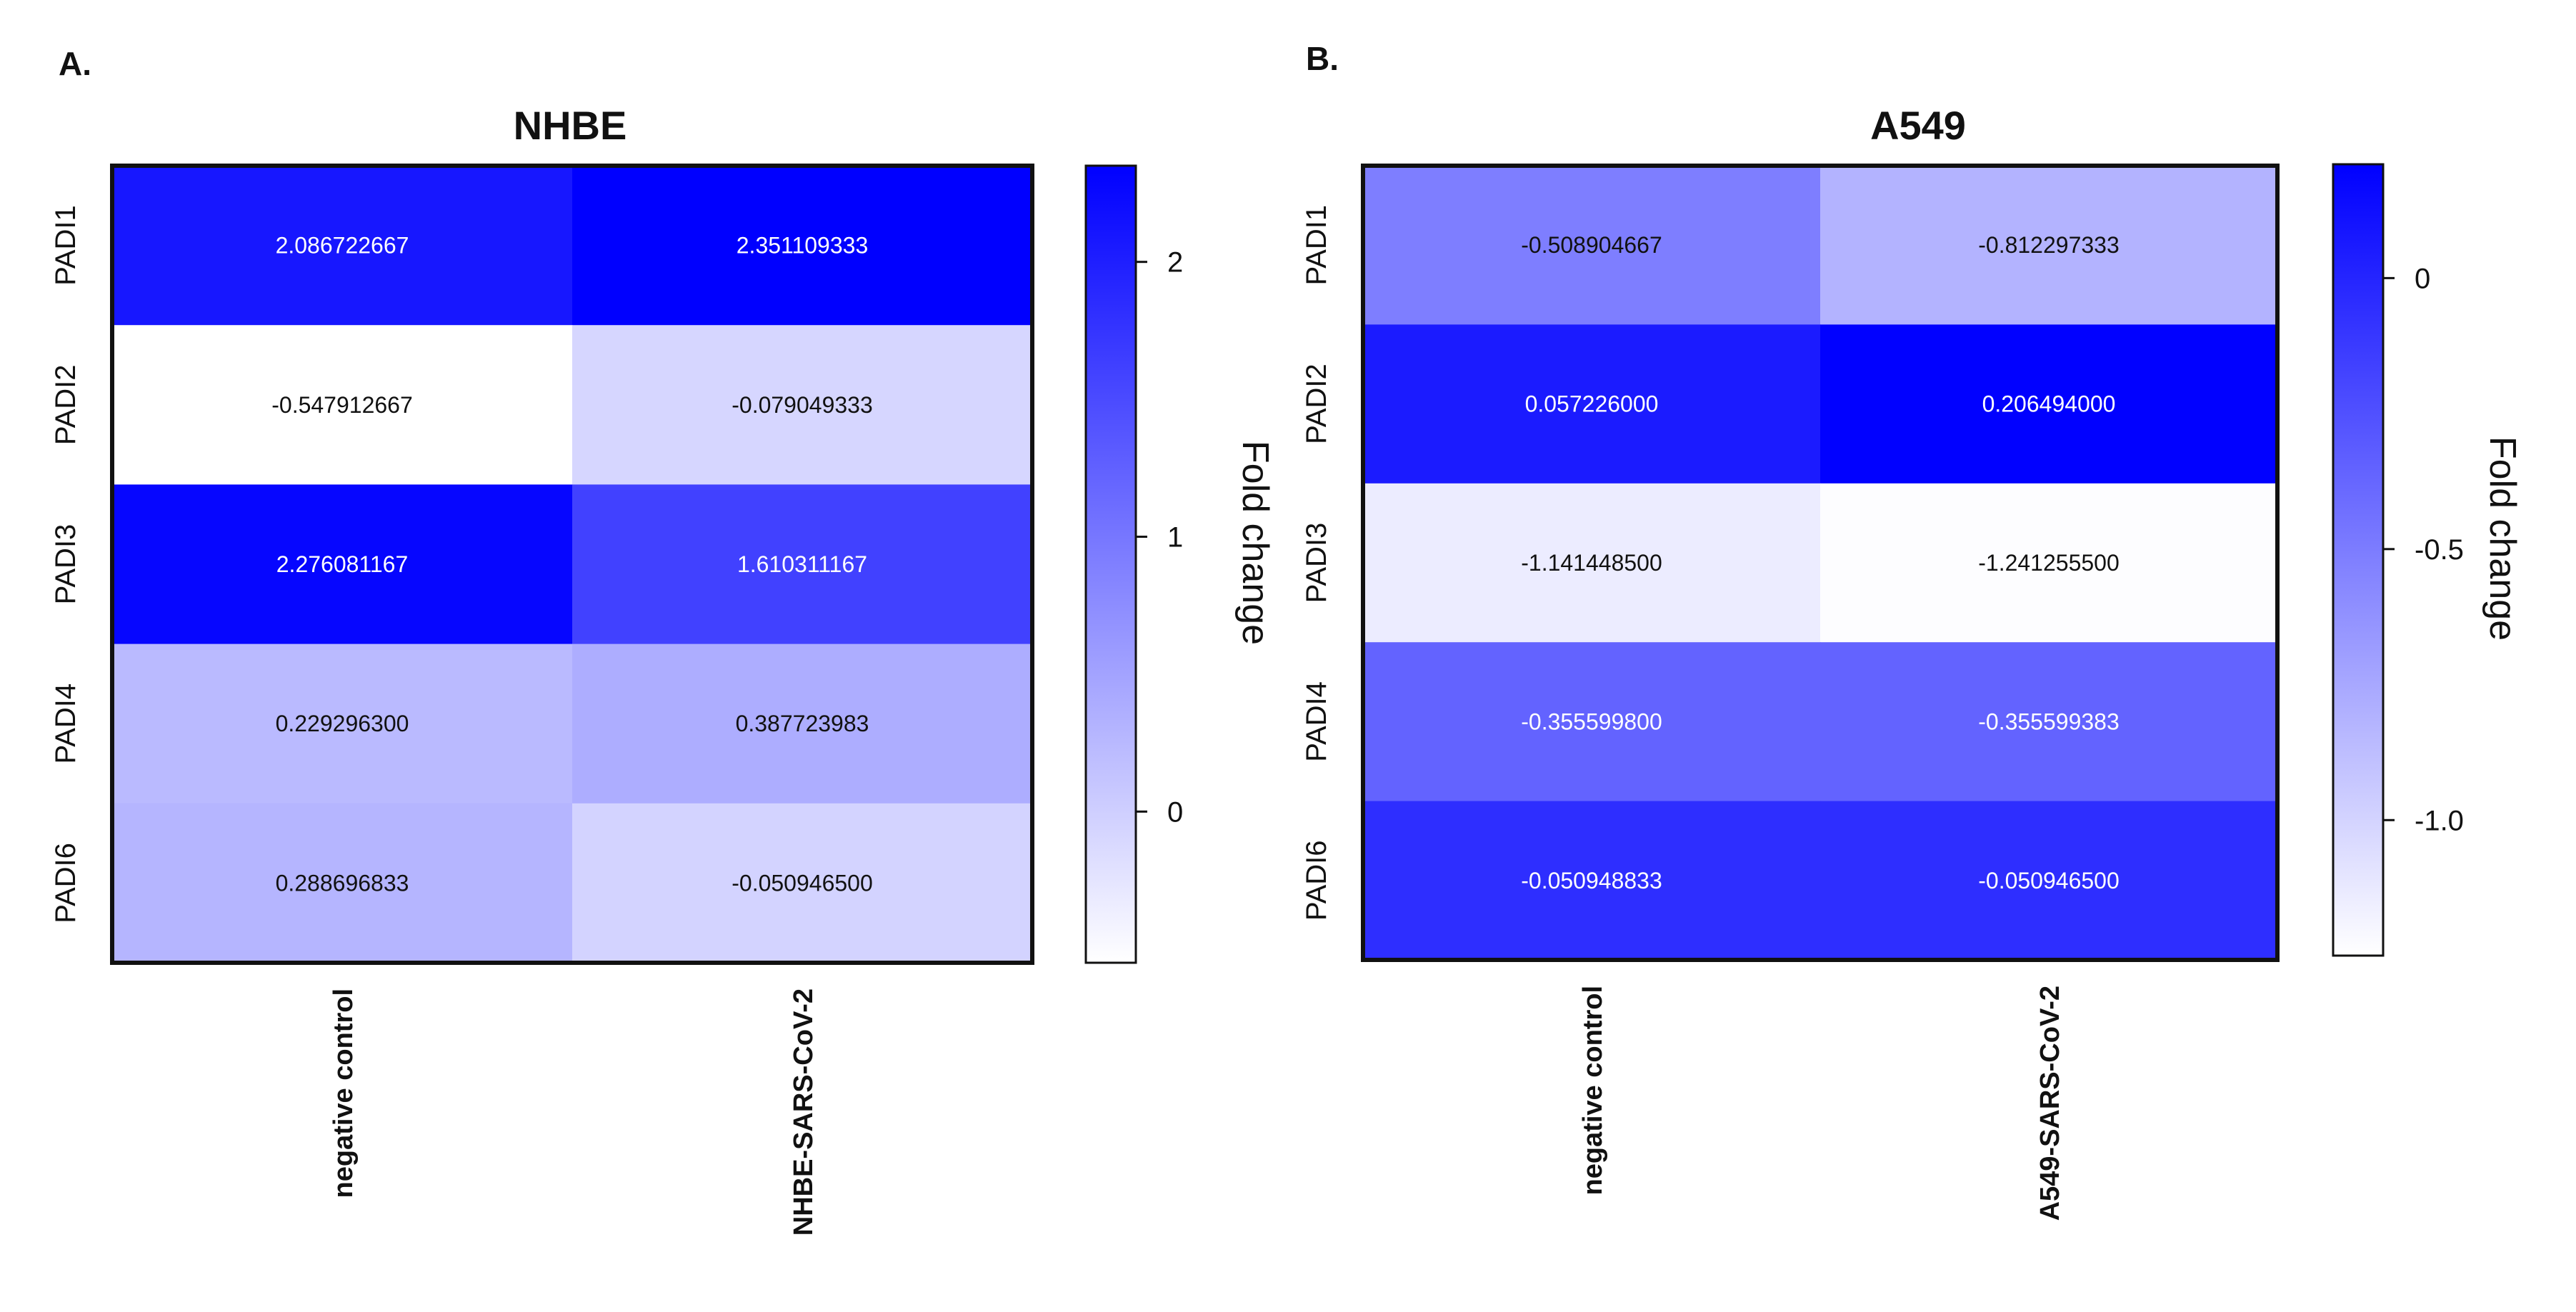 The height and width of the screenshot is (1312, 2576). I want to click on colorbar-tick-label: -1.0, so click(2439, 820).